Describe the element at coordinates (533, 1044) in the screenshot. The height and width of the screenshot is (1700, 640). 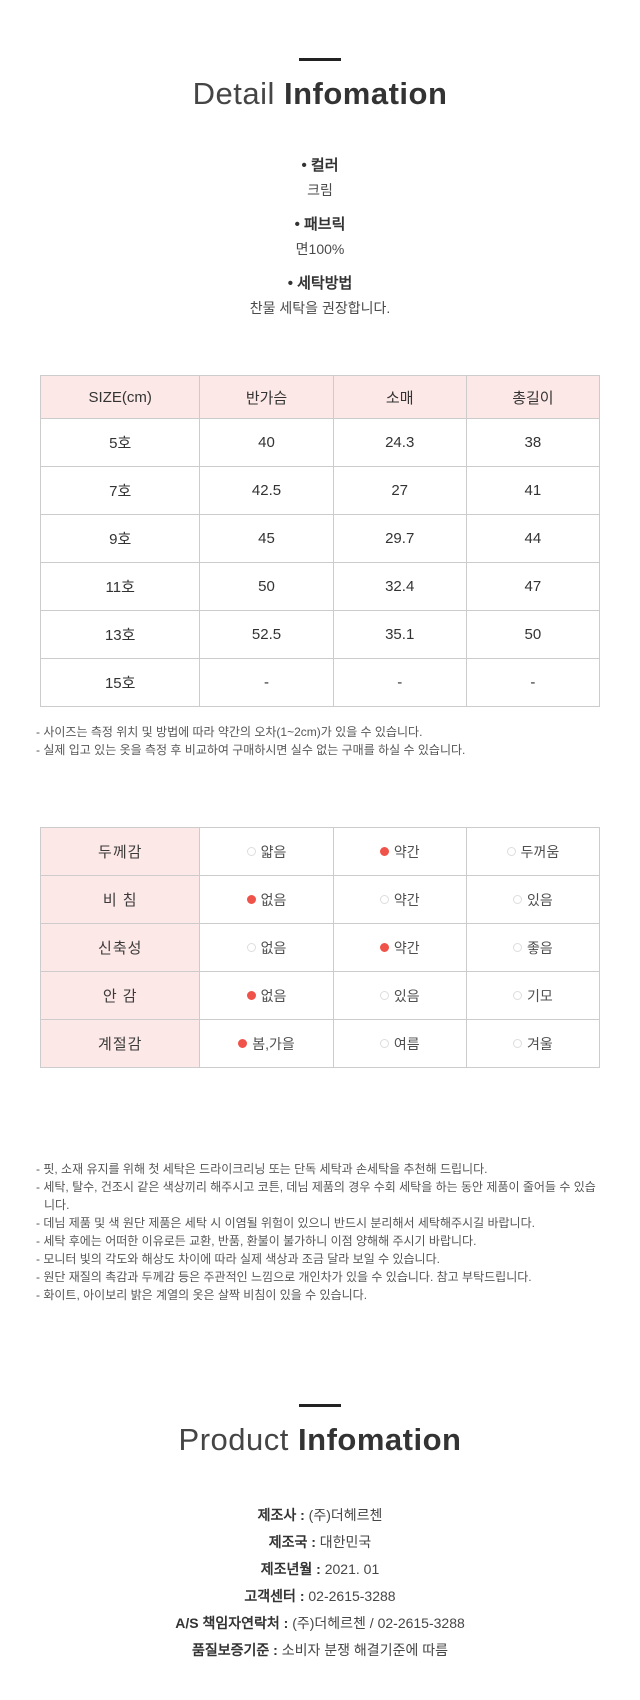
I see `option: 겨울` at that location.